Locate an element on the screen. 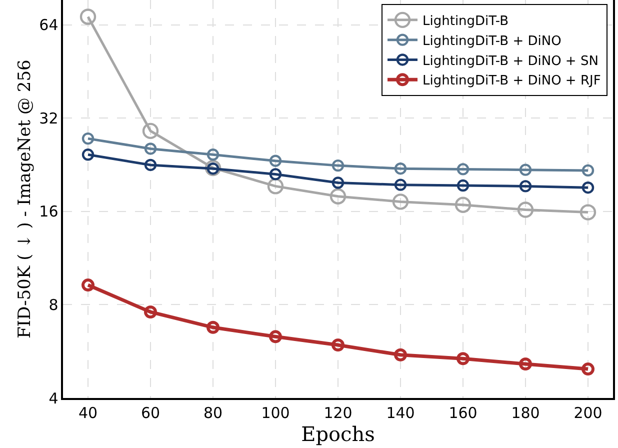  x-axis-title: Epochs is located at coordinates (338, 434).